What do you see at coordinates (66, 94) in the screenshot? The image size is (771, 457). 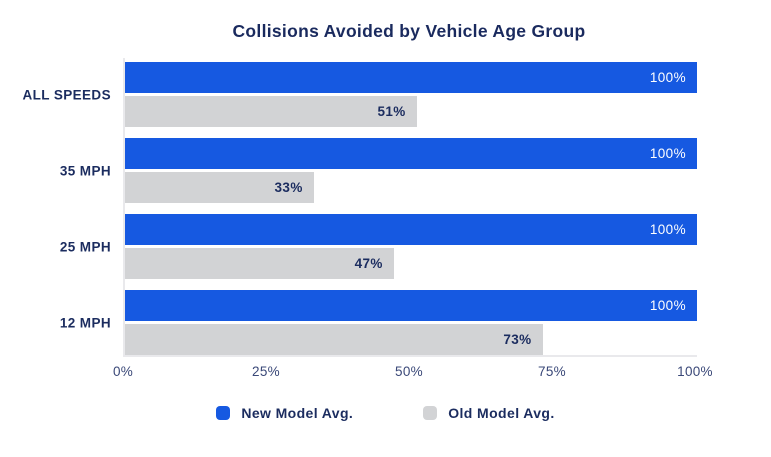 I see `category-label-all-speeds: ALL SPEEDS` at bounding box center [66, 94].